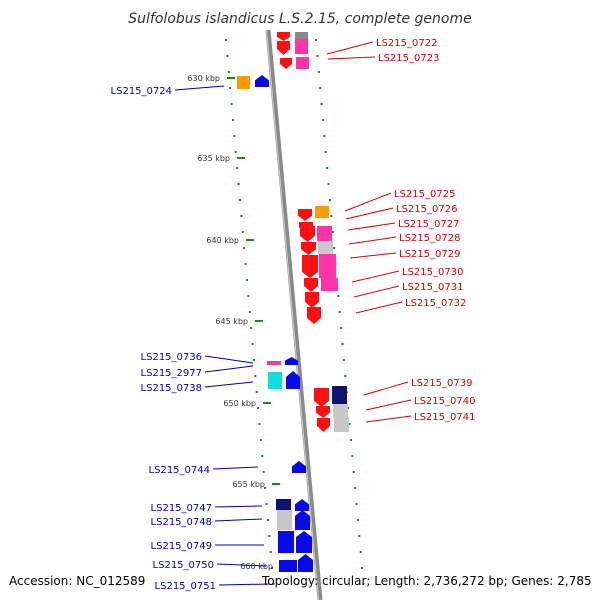  I want to click on gene-label-right: LS215_0741, so click(444, 417).